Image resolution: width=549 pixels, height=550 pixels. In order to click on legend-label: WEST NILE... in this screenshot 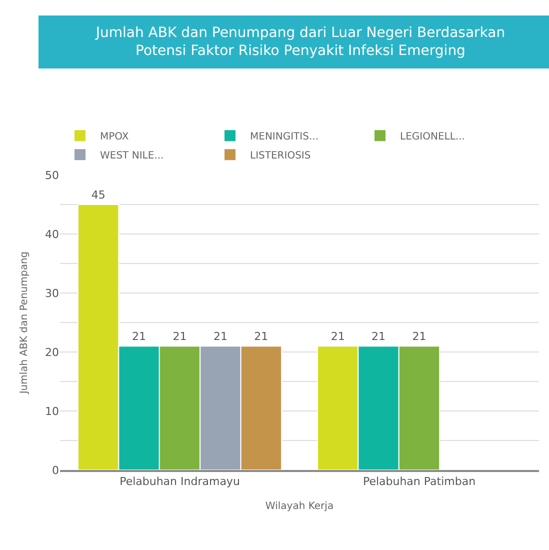, I will do `click(132, 156)`.